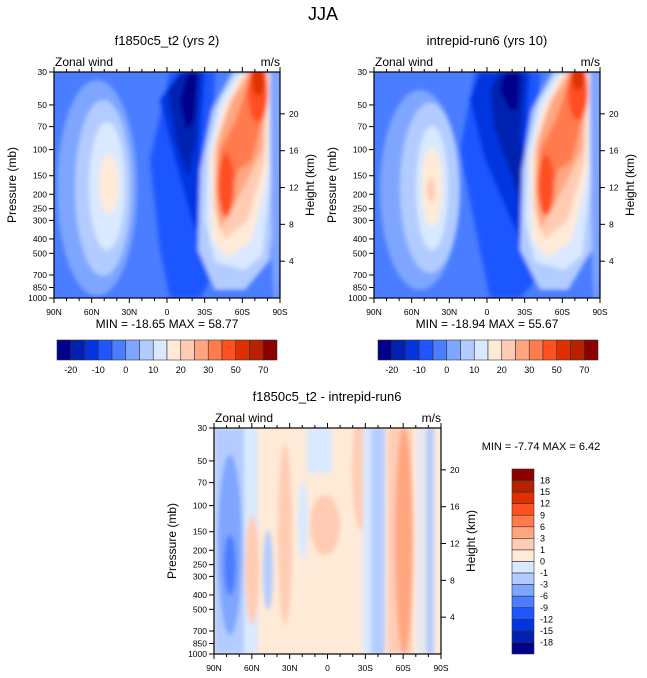  I want to click on colorbar-label: 10, so click(474, 370).